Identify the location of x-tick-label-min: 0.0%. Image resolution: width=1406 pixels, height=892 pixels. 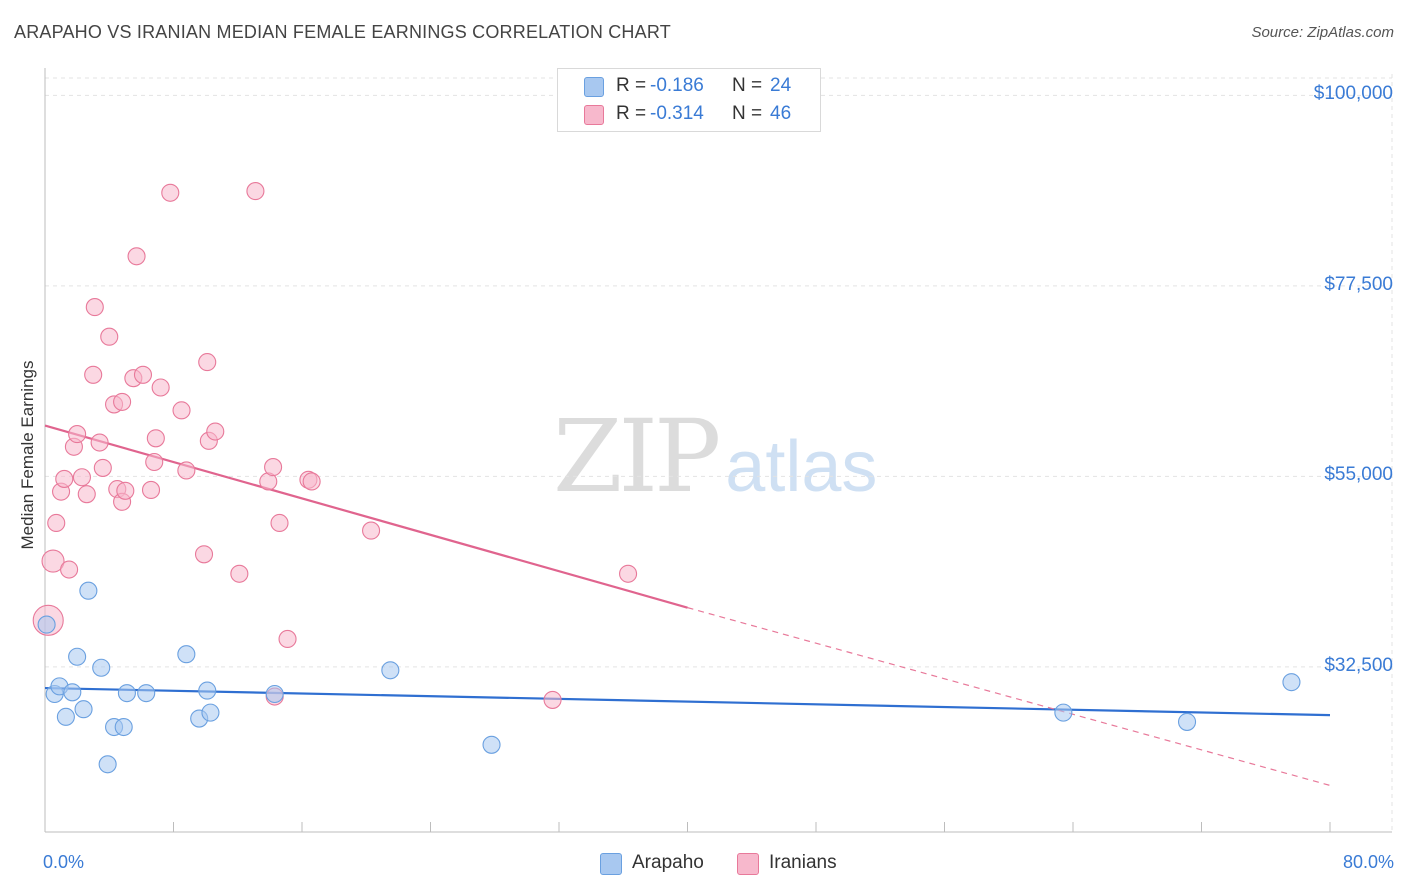
(64, 862).